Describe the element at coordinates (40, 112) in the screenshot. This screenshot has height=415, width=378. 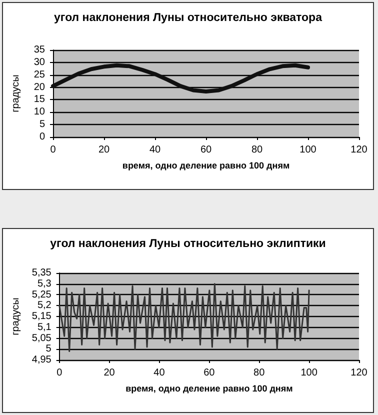
I see `y-tick-label: 10` at that location.